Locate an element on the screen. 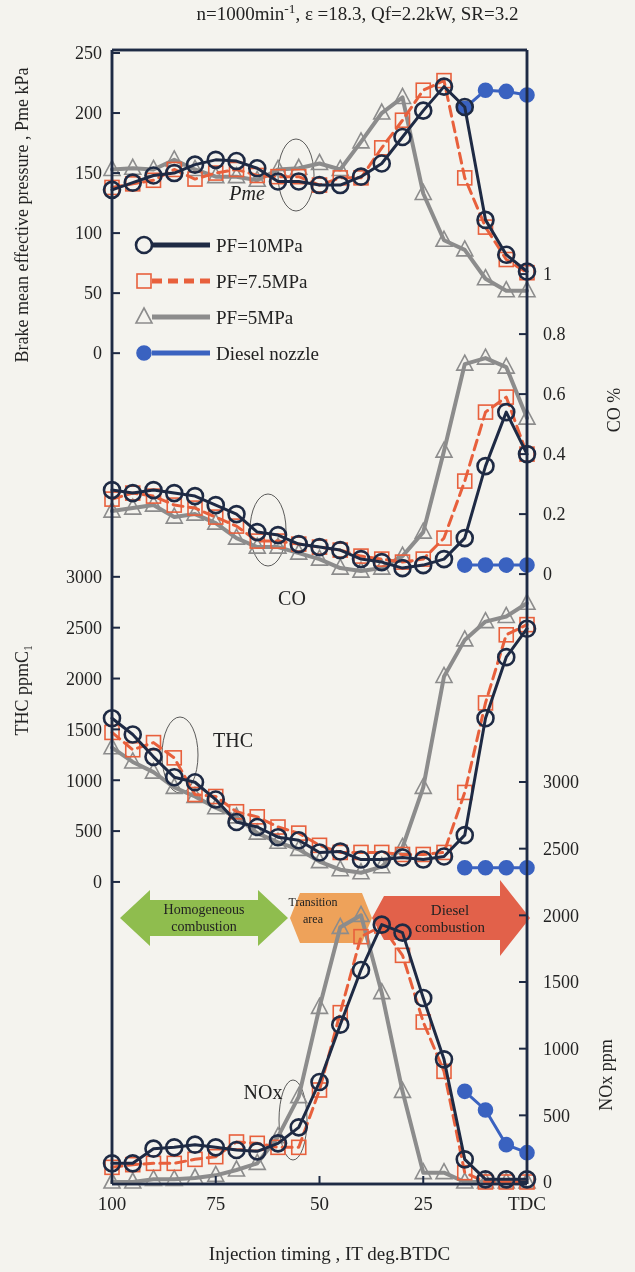 Image resolution: width=635 pixels, height=1272 pixels. y2-axis-title: NOx ppm is located at coordinates (606, 1075).